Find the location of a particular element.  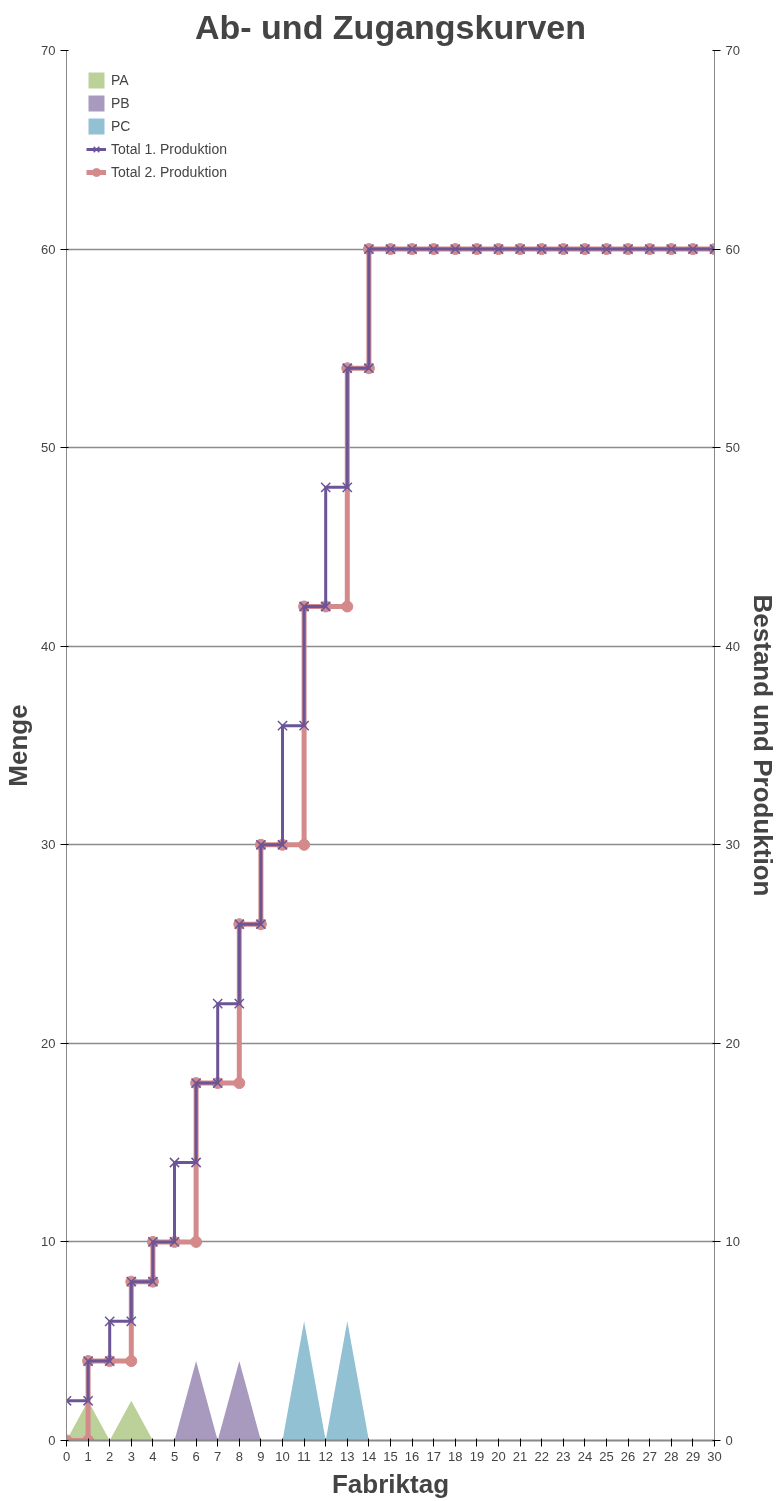

x-tick-label: 25 is located at coordinates (606, 1456).